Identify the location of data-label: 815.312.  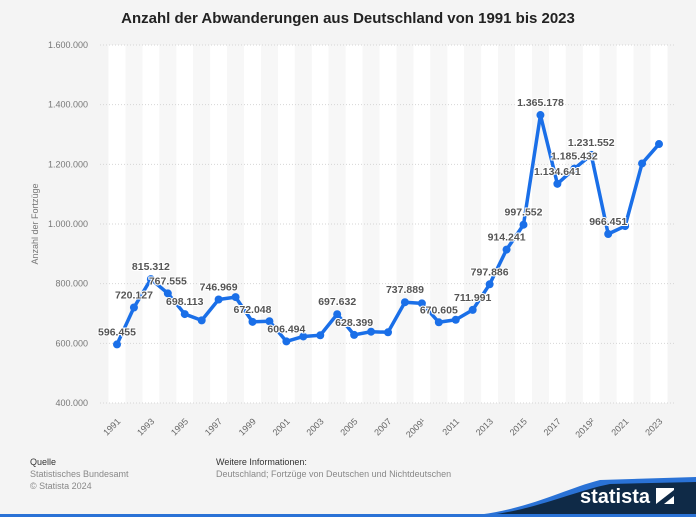
(151, 267).